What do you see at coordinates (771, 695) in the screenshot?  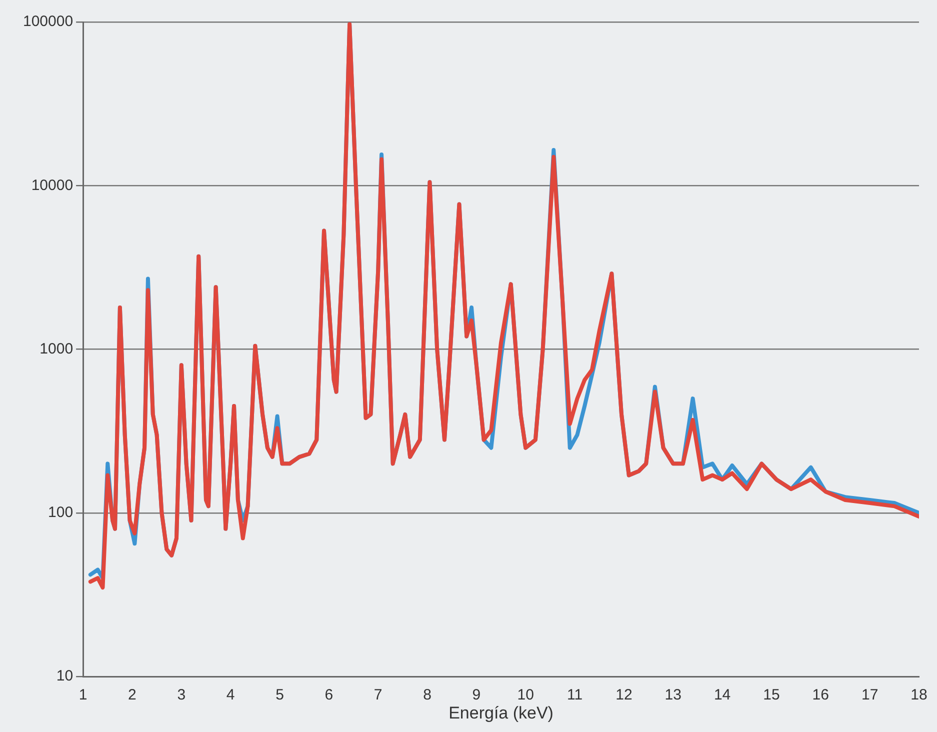 I see `x-tick-label: 15` at bounding box center [771, 695].